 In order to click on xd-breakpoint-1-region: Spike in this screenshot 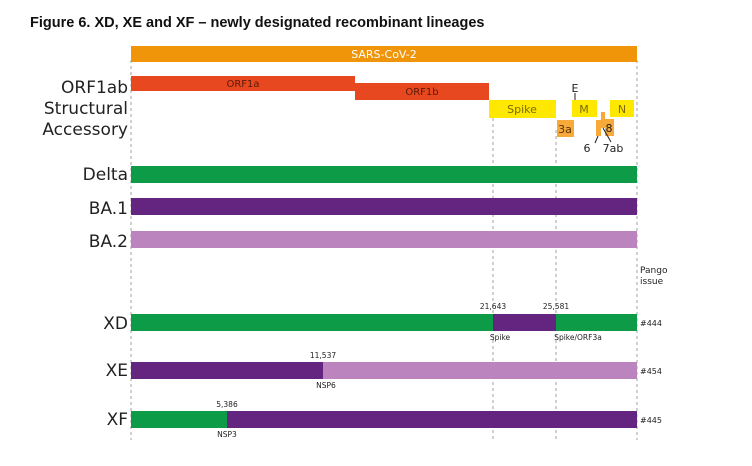, I will do `click(500, 337)`.